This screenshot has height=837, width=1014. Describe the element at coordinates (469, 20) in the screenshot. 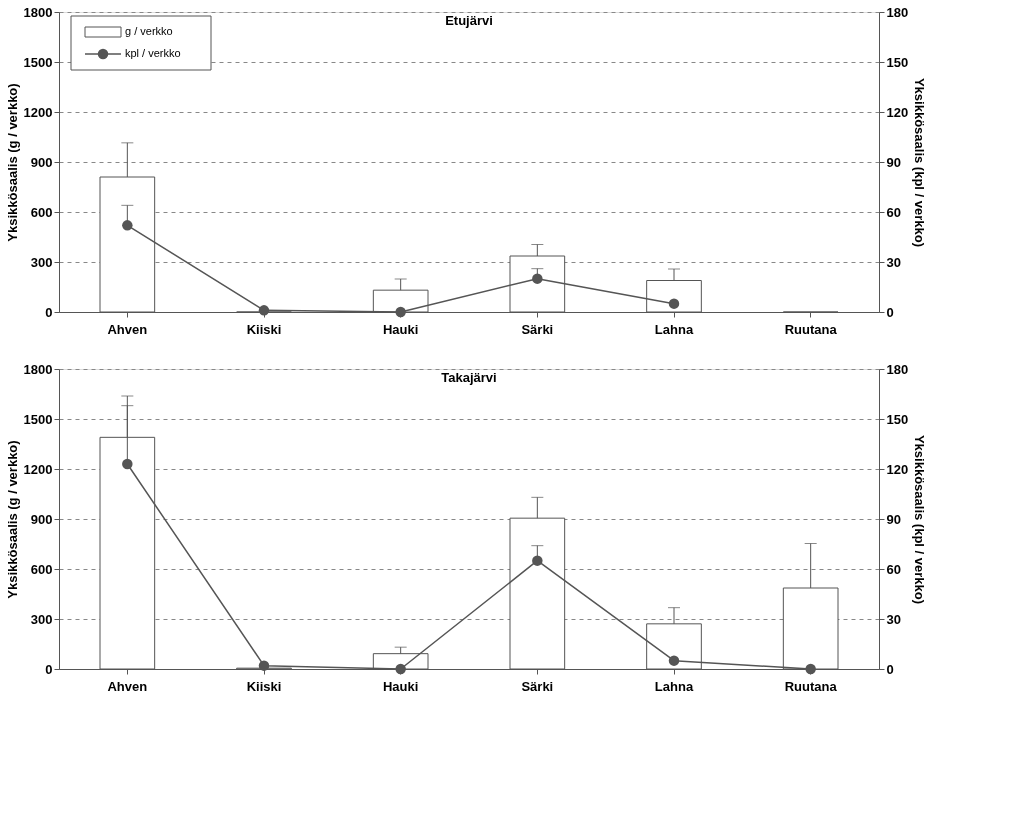

I see `chart-title: Etujärvi` at that location.